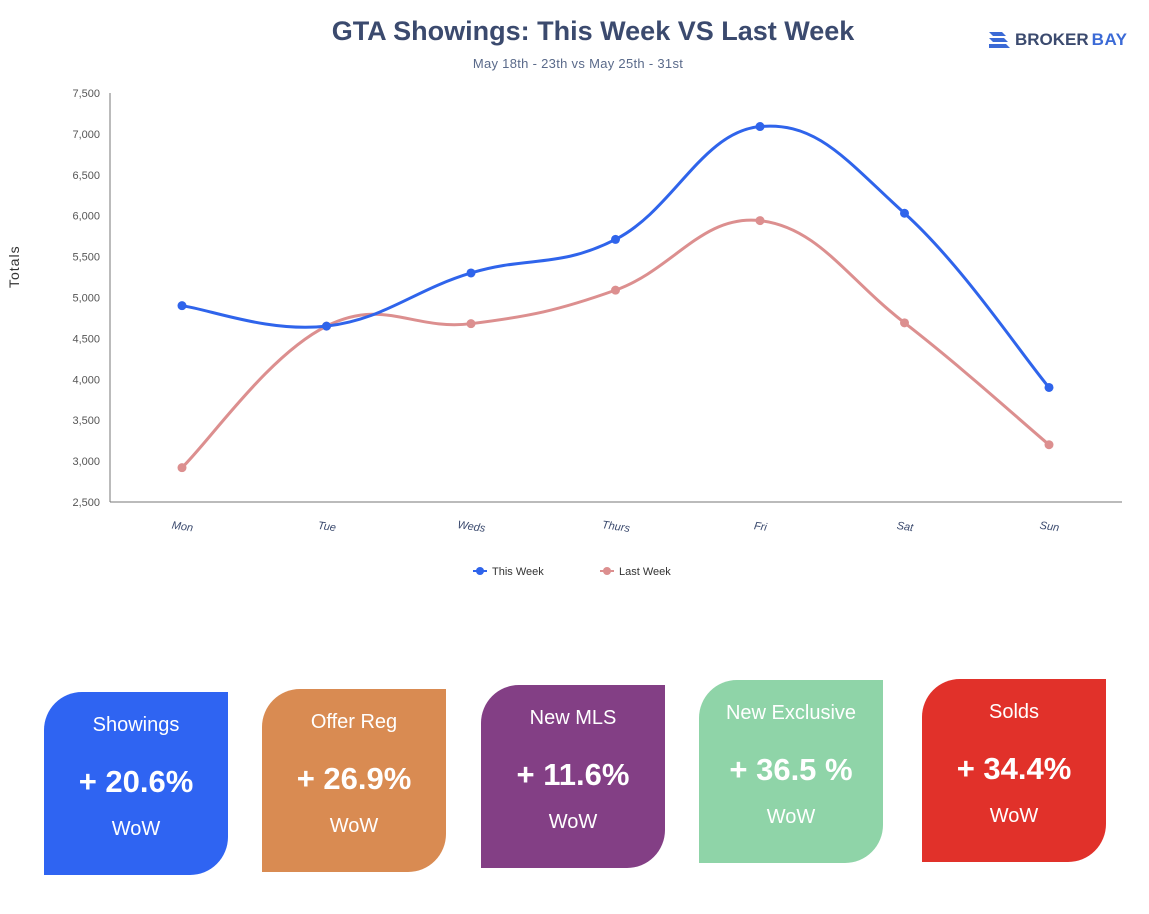  What do you see at coordinates (472, 527) in the screenshot?
I see `x-tick-label: Weds` at bounding box center [472, 527].